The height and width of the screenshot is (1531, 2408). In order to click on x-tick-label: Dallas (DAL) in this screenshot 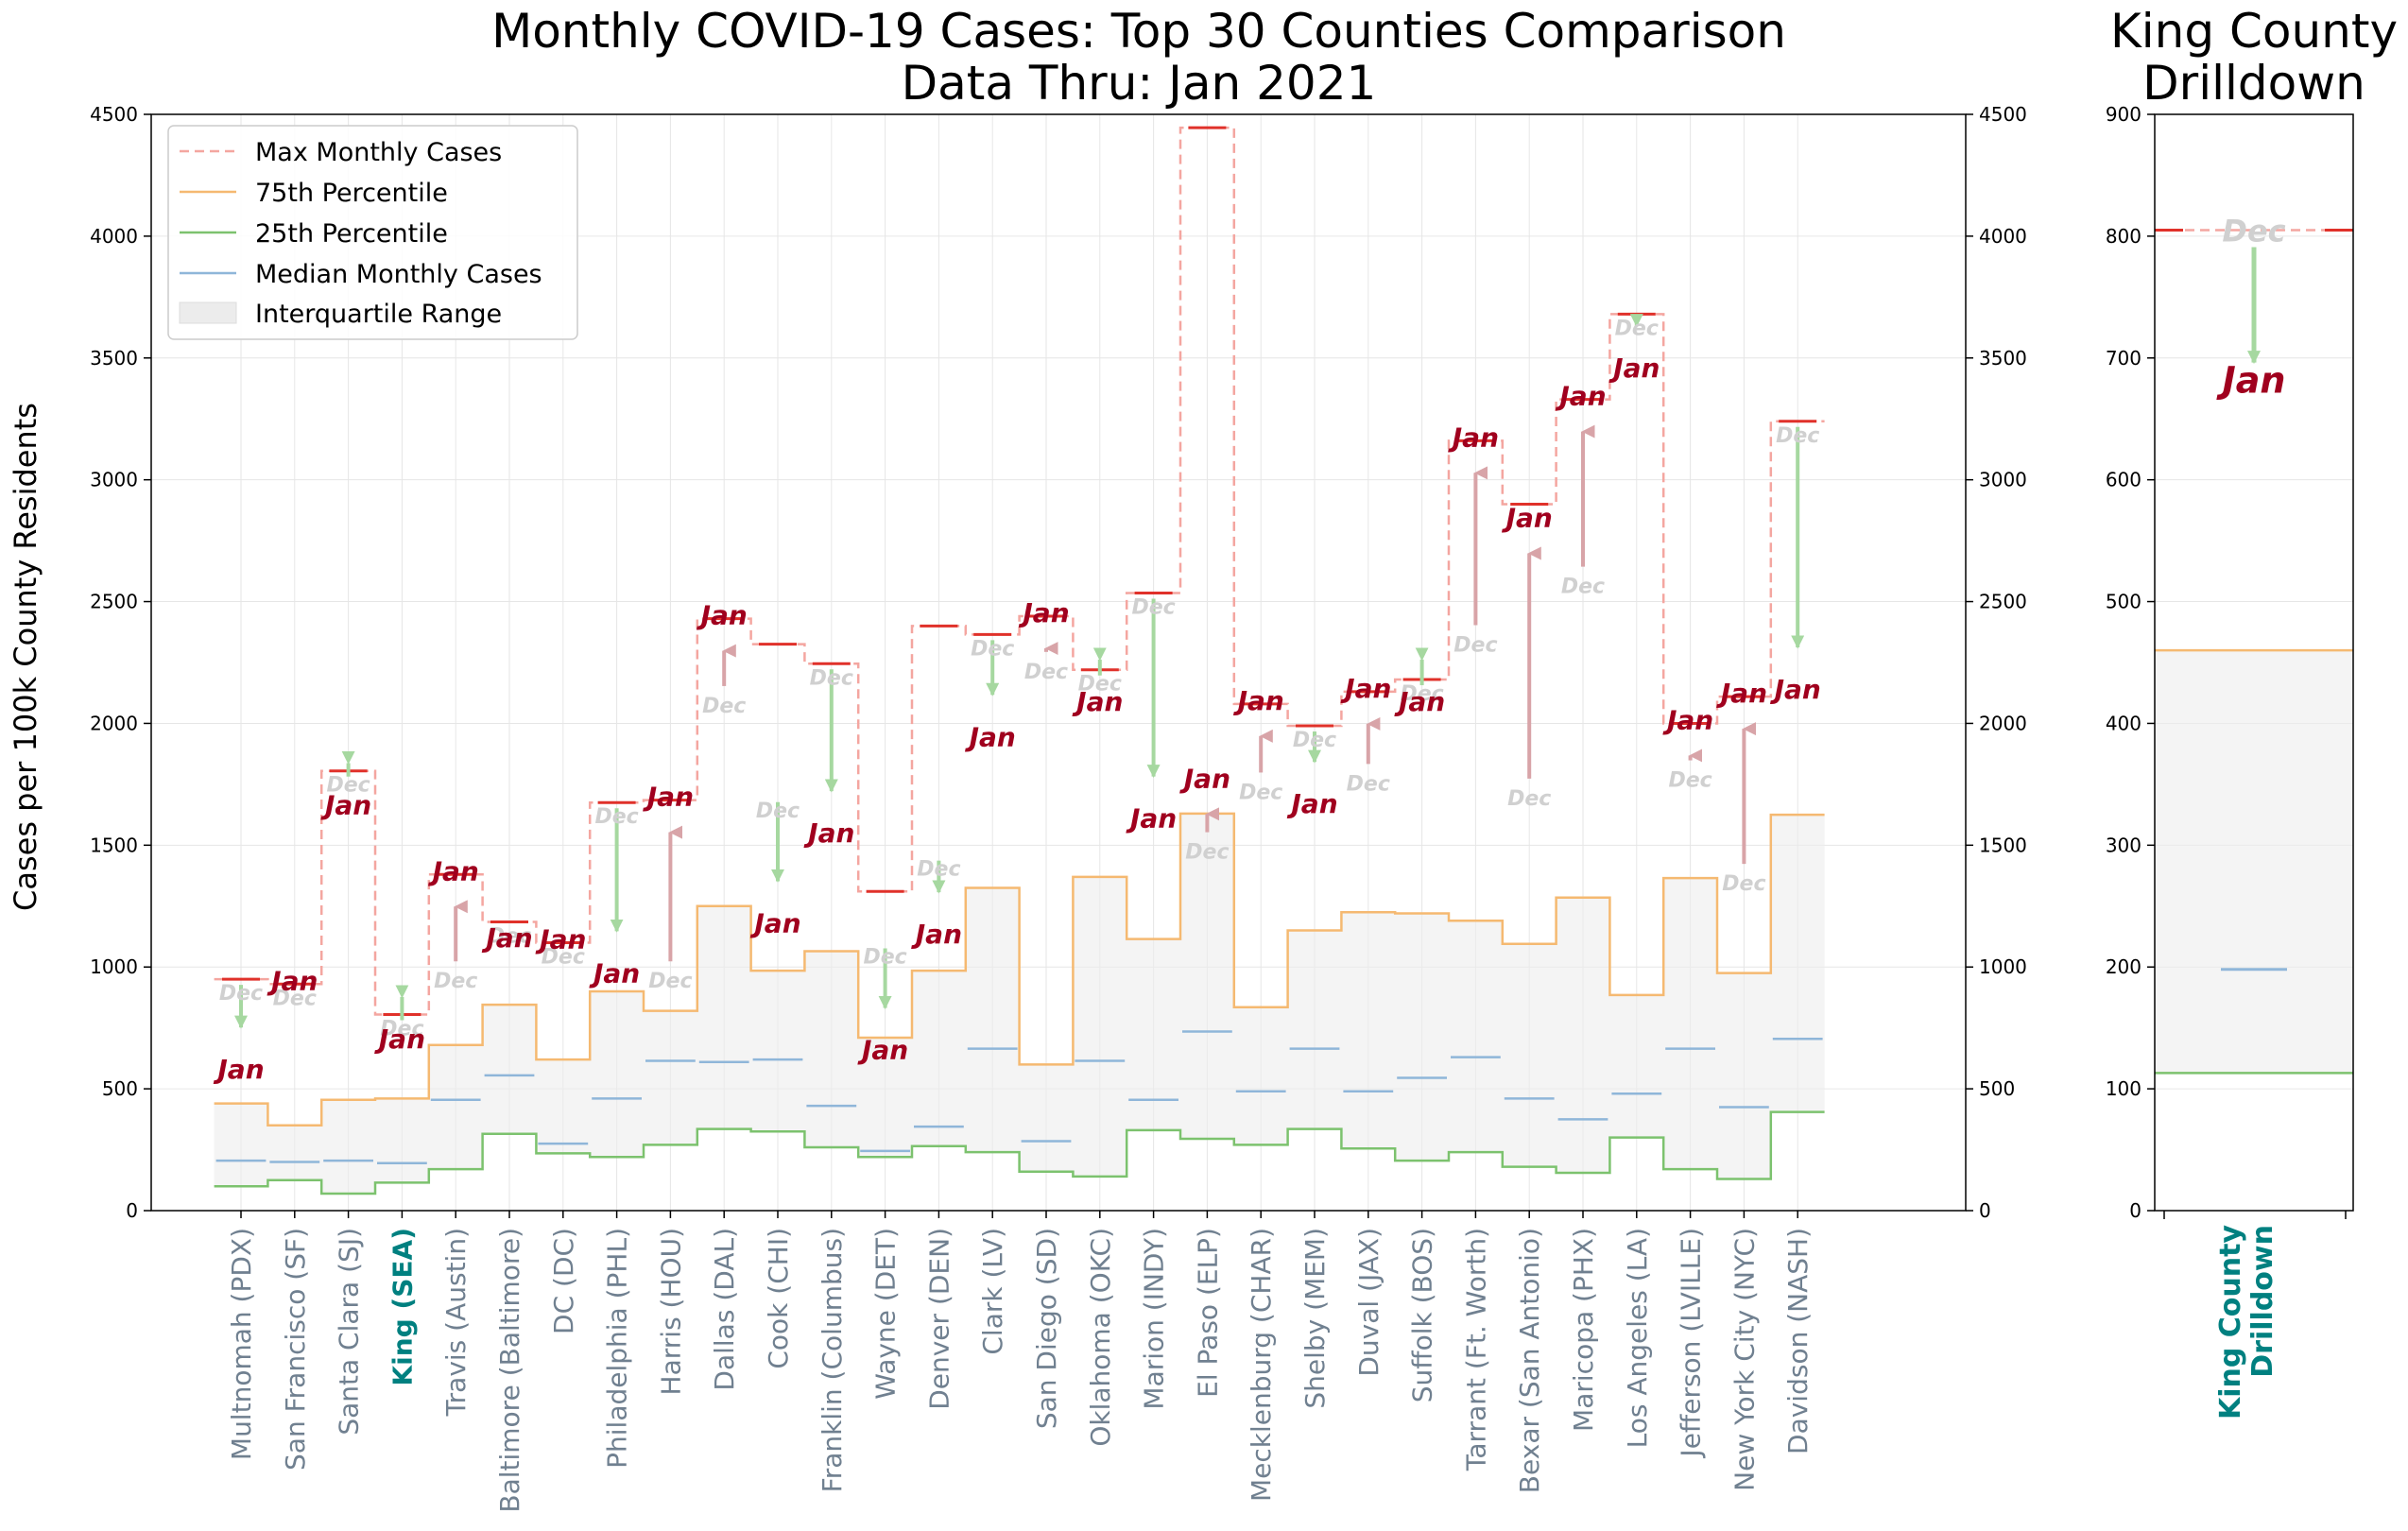, I will do `click(724, 1309)`.